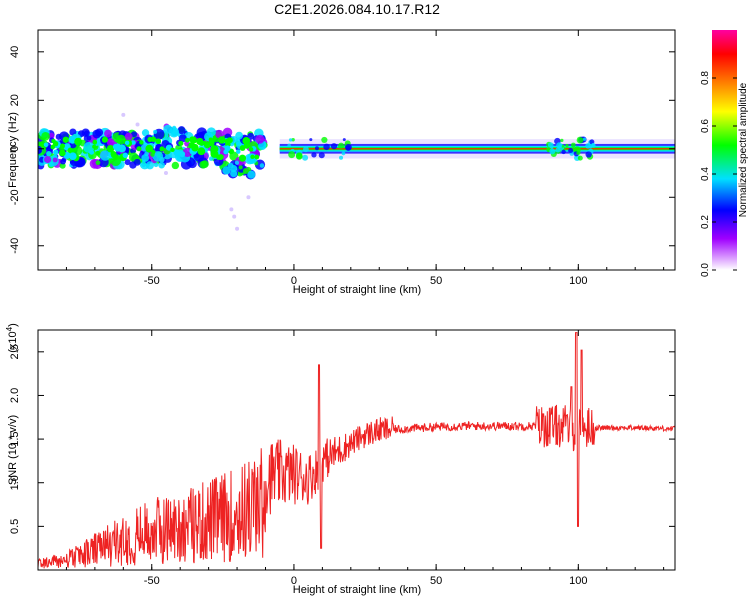 The image size is (750, 600). What do you see at coordinates (743, 149) in the screenshot?
I see `colorbar-label: Normalized spectral amplitude` at bounding box center [743, 149].